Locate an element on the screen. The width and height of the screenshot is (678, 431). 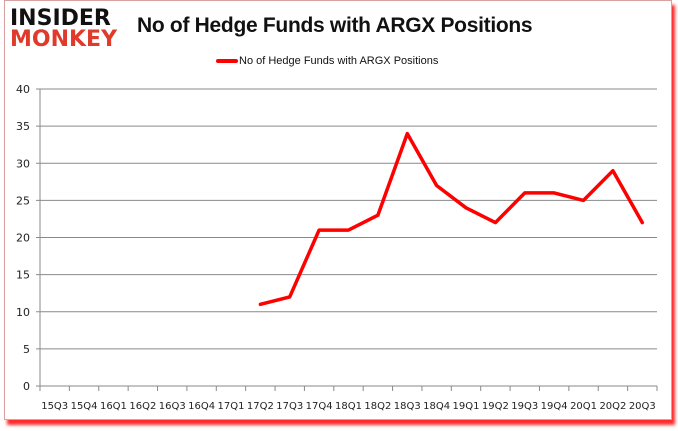
x-tick-label: 16Q2 is located at coordinates (142, 406).